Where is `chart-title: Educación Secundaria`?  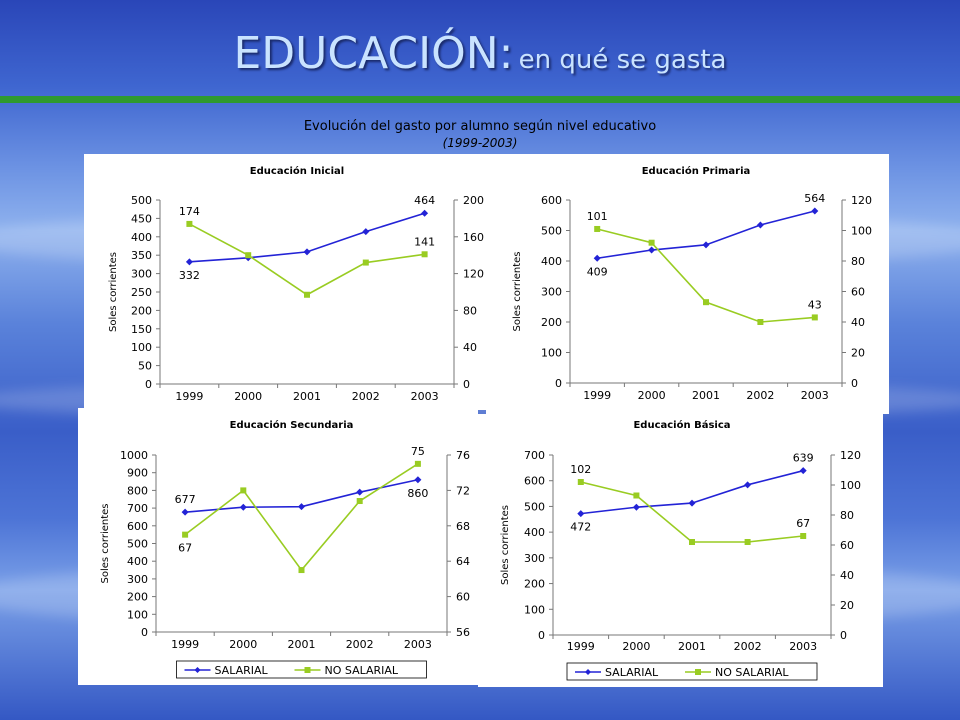
chart-title: Educación Secundaria is located at coordinates (292, 425).